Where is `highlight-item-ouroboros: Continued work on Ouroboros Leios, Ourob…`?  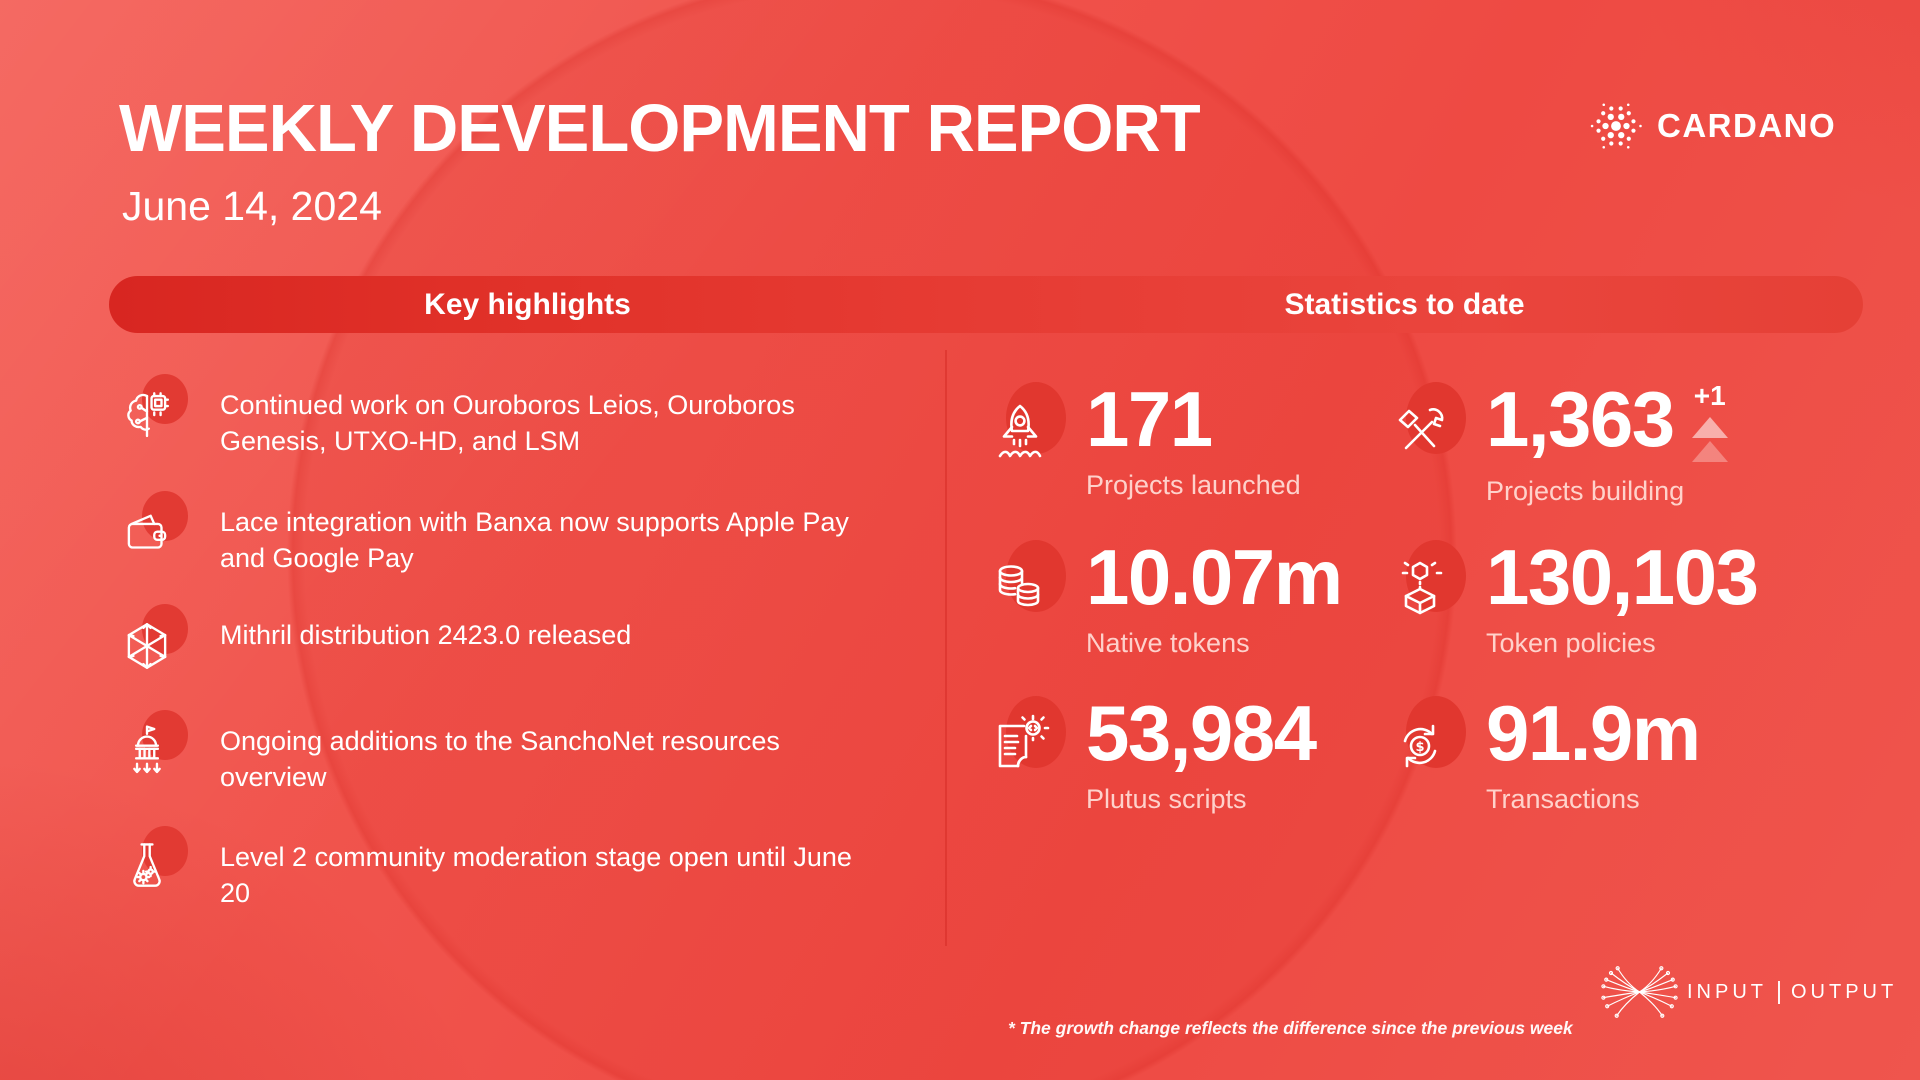
highlight-item-ouroboros: Continued work on Ouroboros Leios, Ourob… is located at coordinates (508, 416).